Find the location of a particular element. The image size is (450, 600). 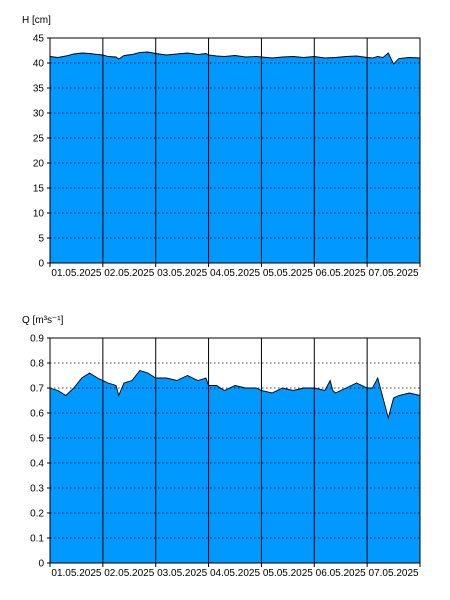

y-tick-label: 10 is located at coordinates (39, 214).